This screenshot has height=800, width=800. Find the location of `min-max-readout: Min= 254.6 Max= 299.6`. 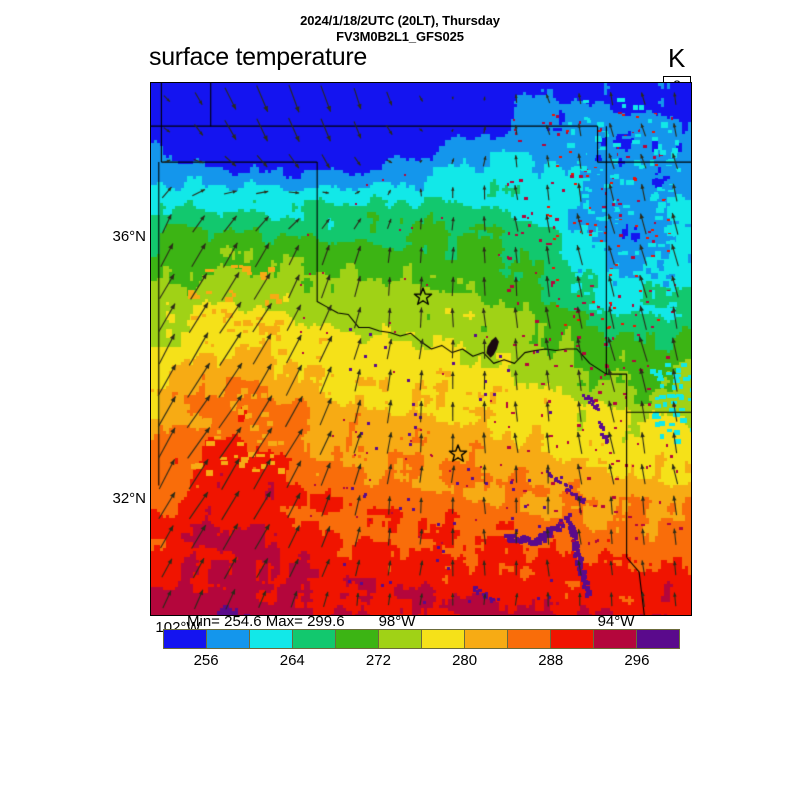

min-max-readout: Min= 254.6 Max= 299.6 is located at coordinates (266, 621).